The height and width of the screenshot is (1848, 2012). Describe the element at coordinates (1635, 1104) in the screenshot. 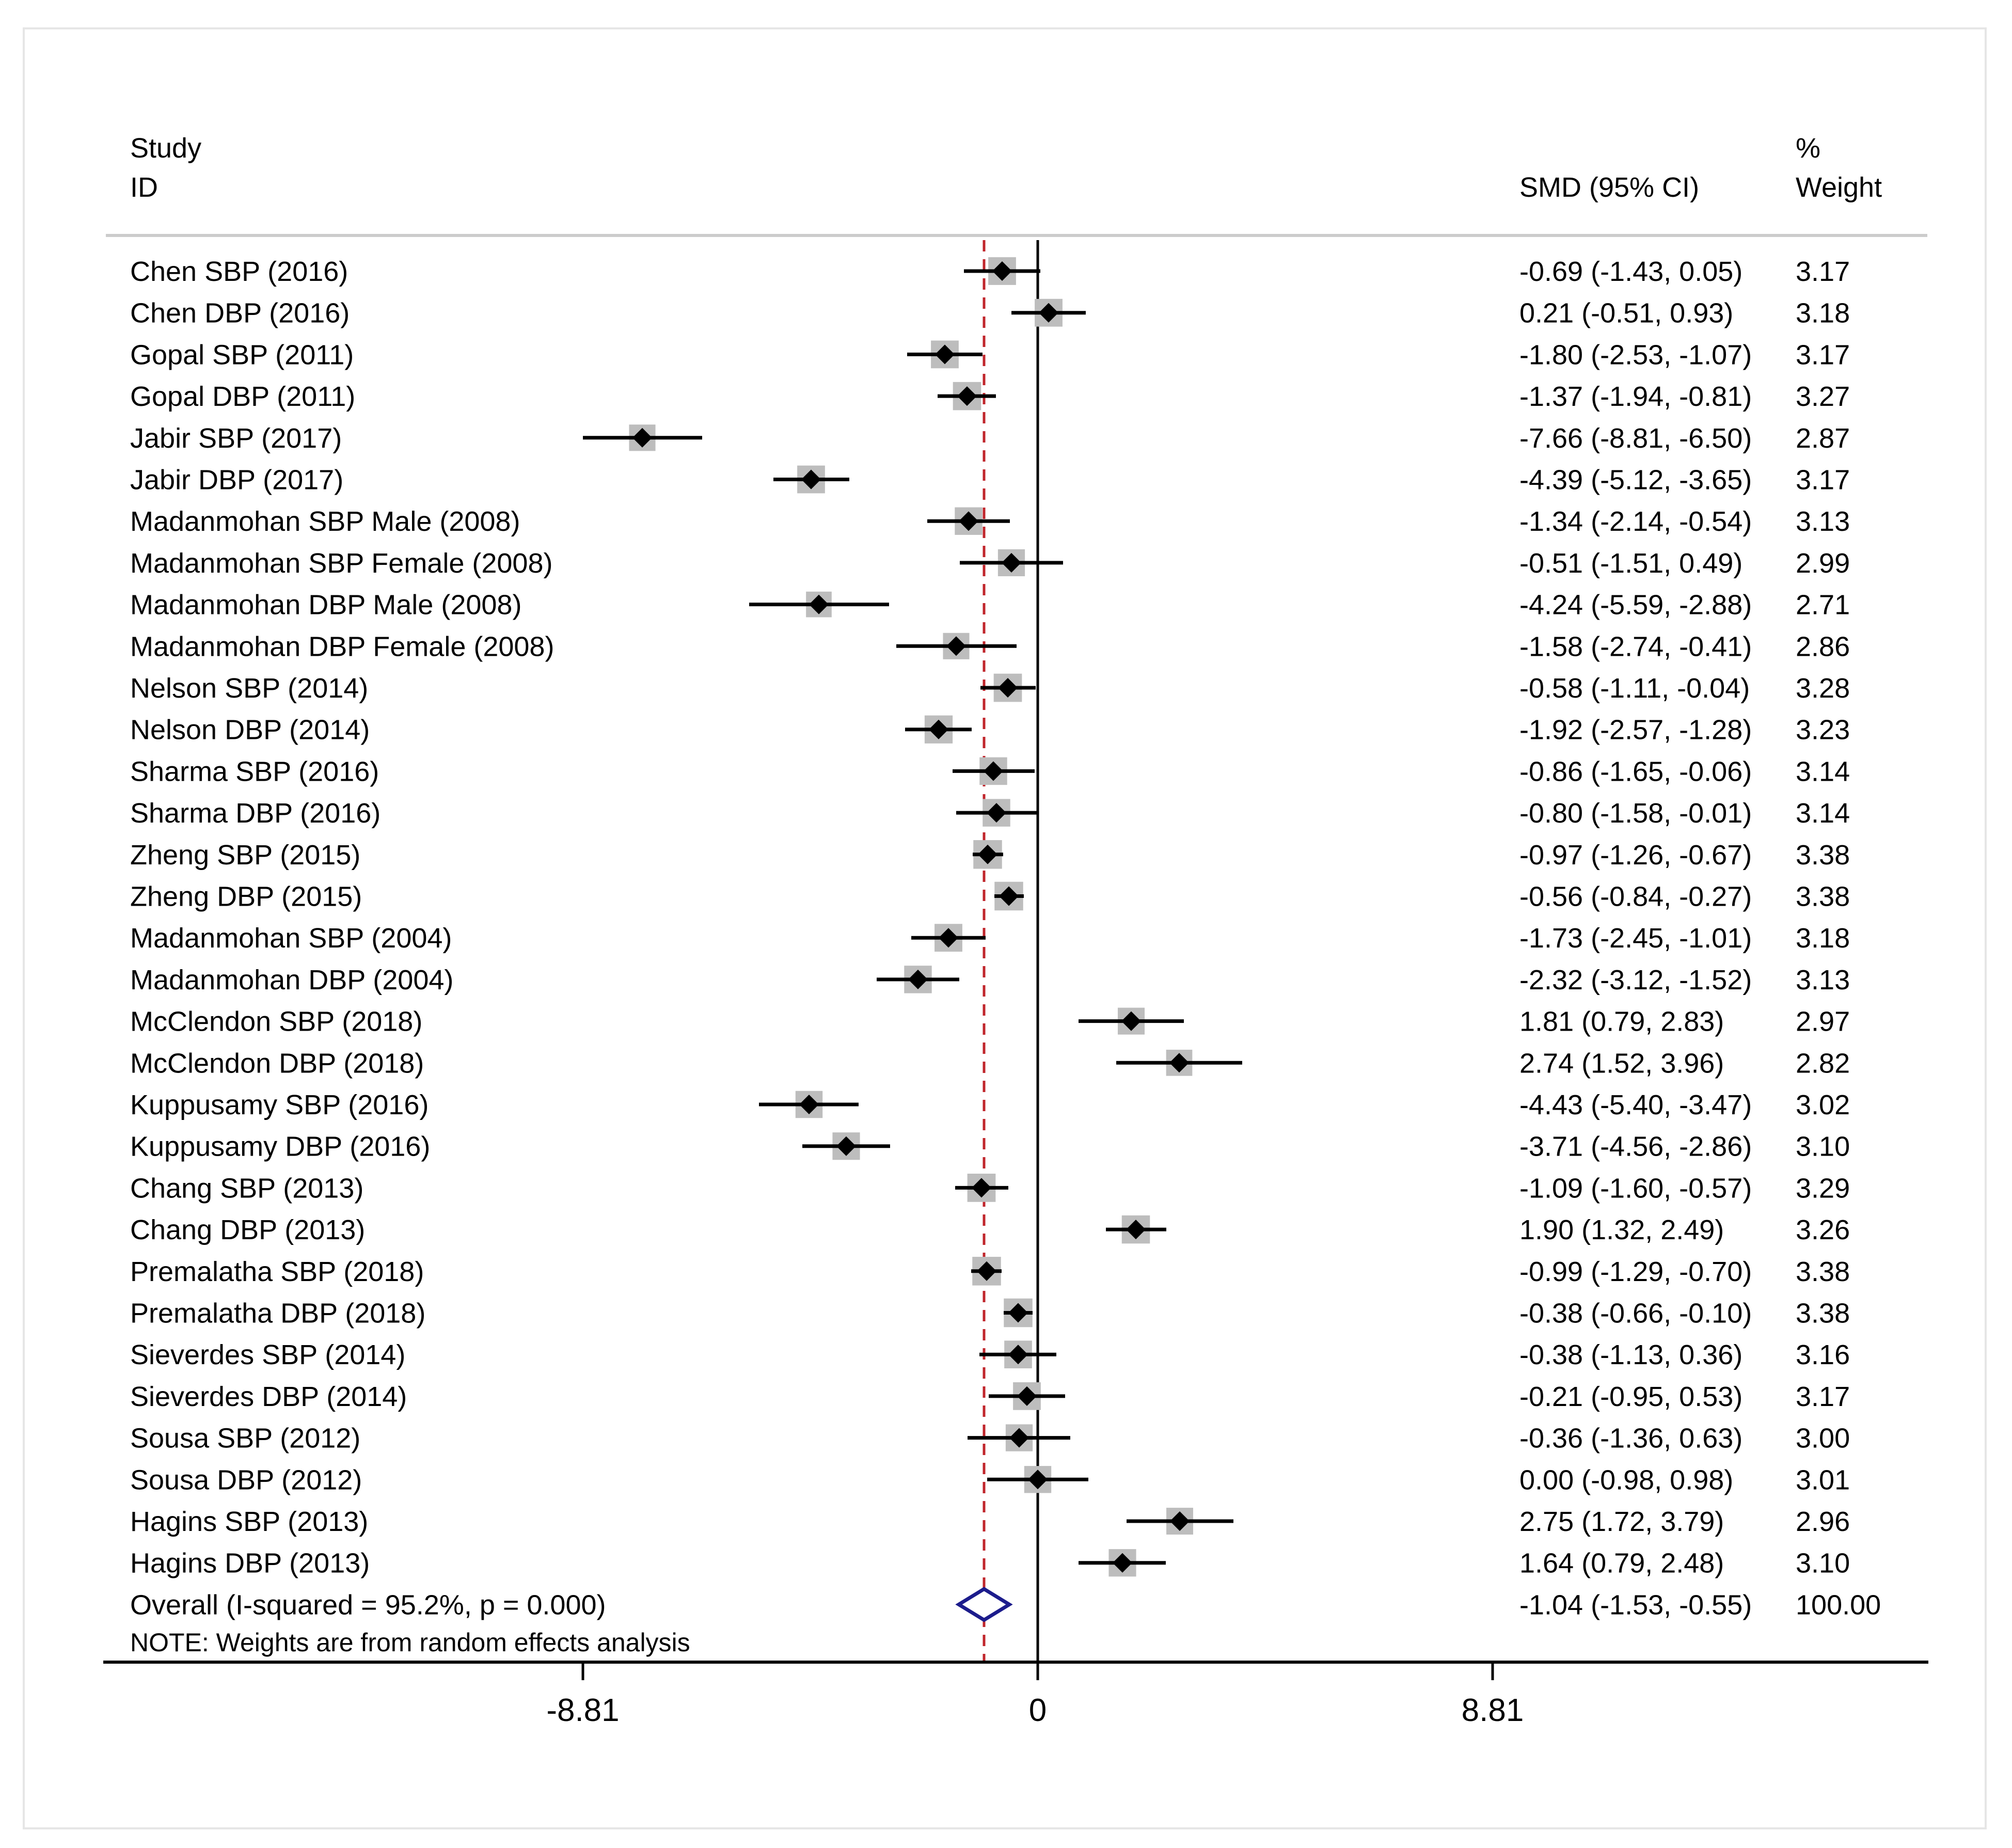

I see `study-ci: -4.43 (-5.40, -3.47)` at that location.